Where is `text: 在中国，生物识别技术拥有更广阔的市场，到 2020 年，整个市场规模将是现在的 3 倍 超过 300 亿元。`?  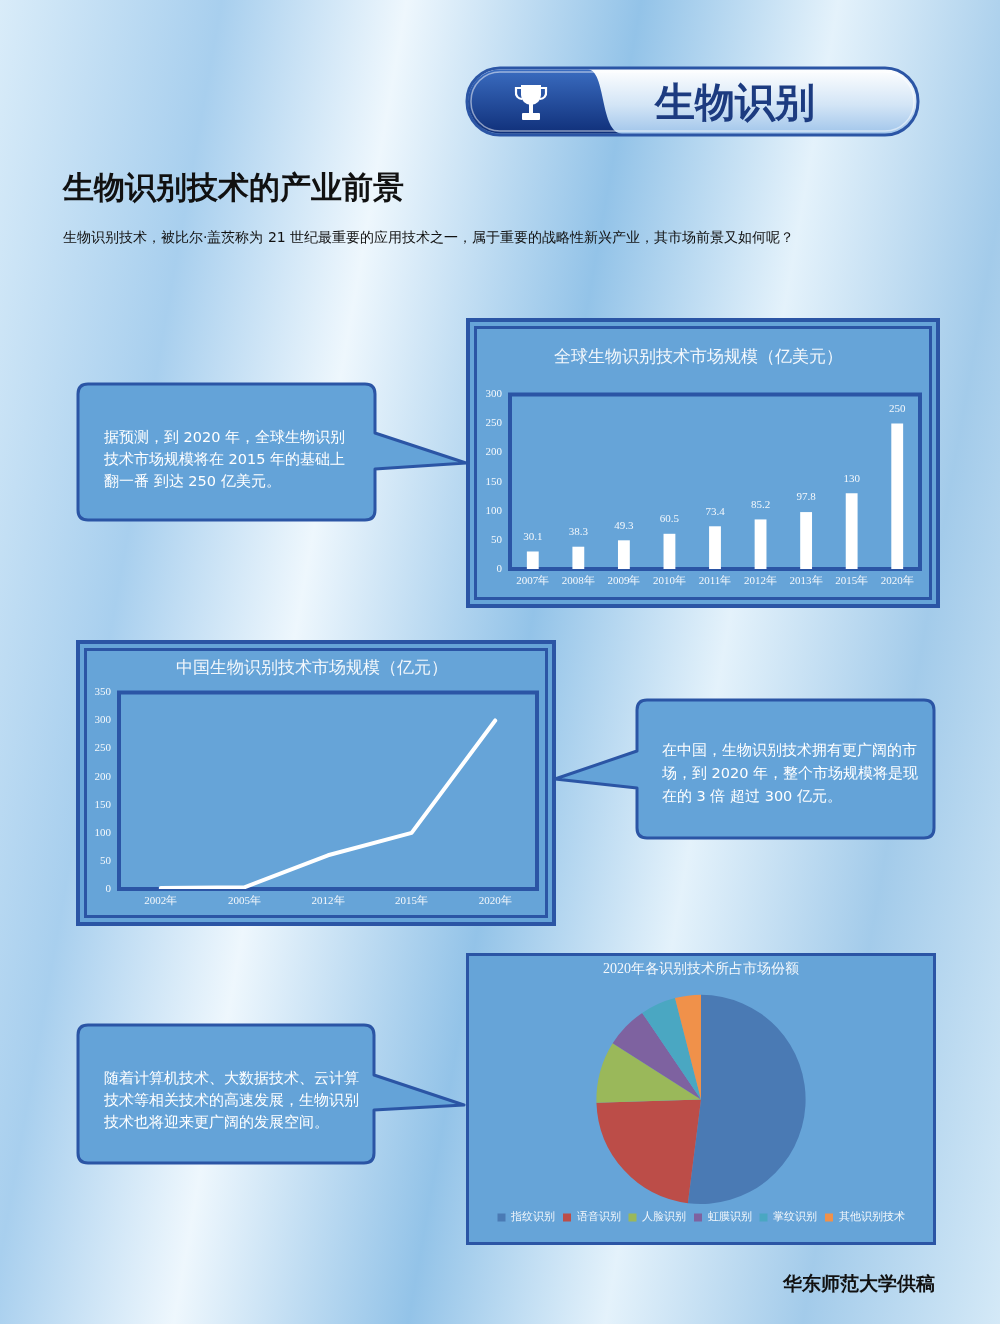
text: 在中国，生物识别技术拥有更广阔的市场，到 2020 年，整个市场规模将是现在的 3 倍 超过 300 亿元。 is located at coordinates (791, 773).